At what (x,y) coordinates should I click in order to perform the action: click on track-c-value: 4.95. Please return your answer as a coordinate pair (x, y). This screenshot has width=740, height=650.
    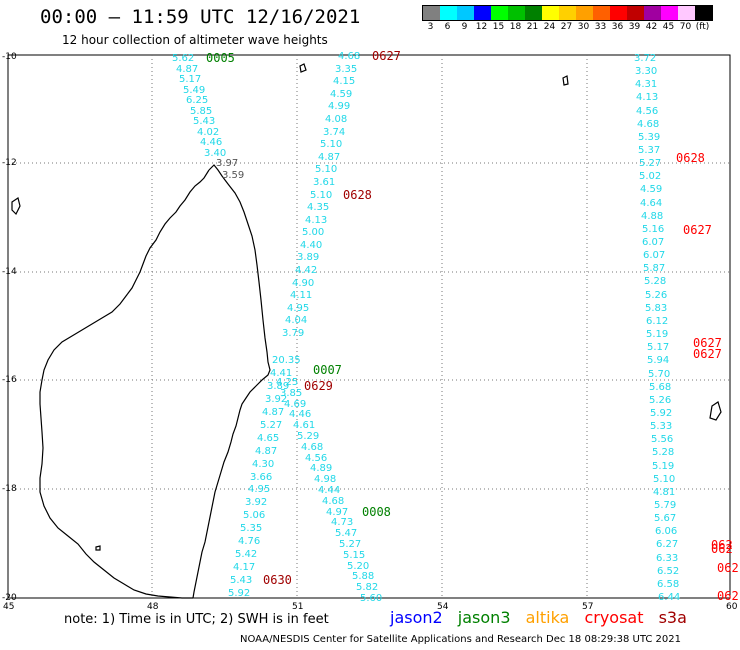
    Looking at the image, I should click on (259, 489).